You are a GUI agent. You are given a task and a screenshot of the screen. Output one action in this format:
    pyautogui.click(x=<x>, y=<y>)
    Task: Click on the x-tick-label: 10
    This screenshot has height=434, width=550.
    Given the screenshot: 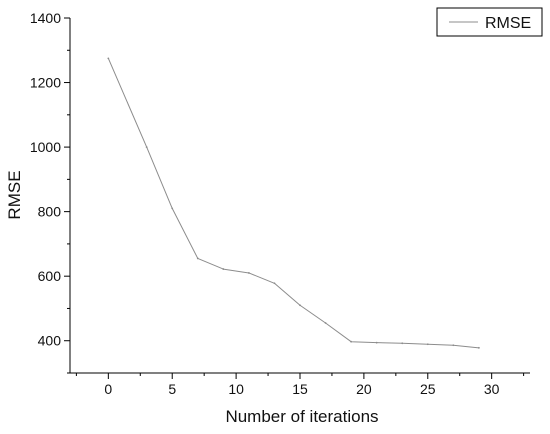 What is the action you would take?
    pyautogui.click(x=236, y=389)
    